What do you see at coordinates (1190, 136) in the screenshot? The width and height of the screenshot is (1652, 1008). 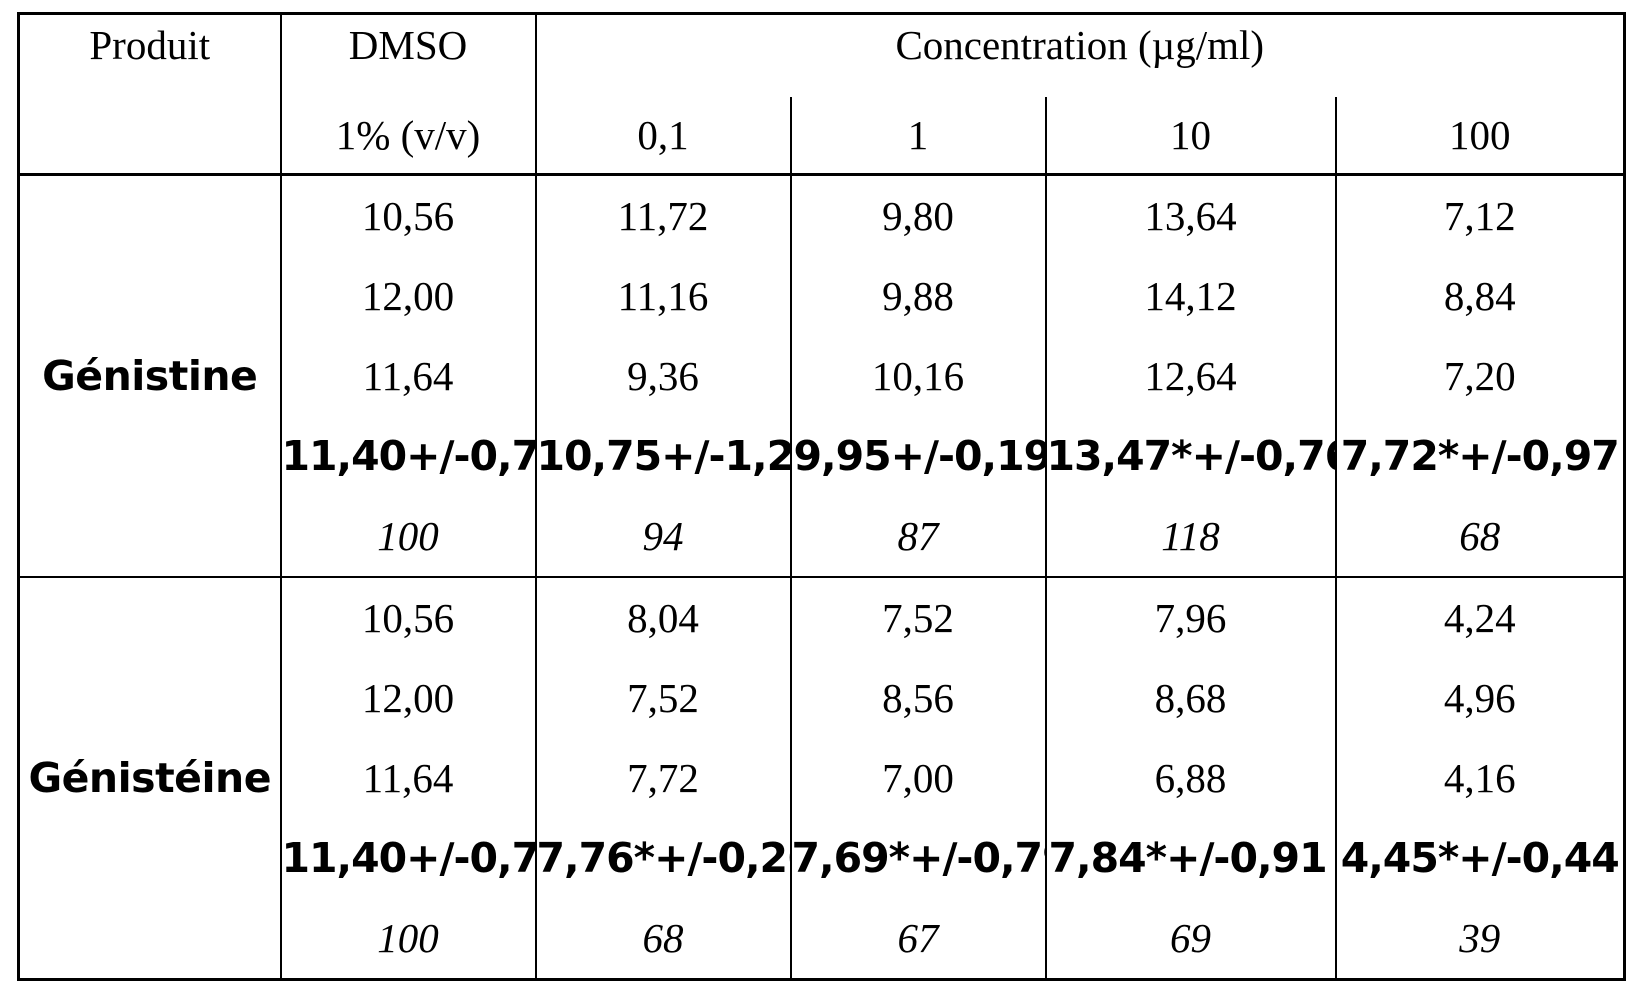 I see `conc-header-2: 10` at bounding box center [1190, 136].